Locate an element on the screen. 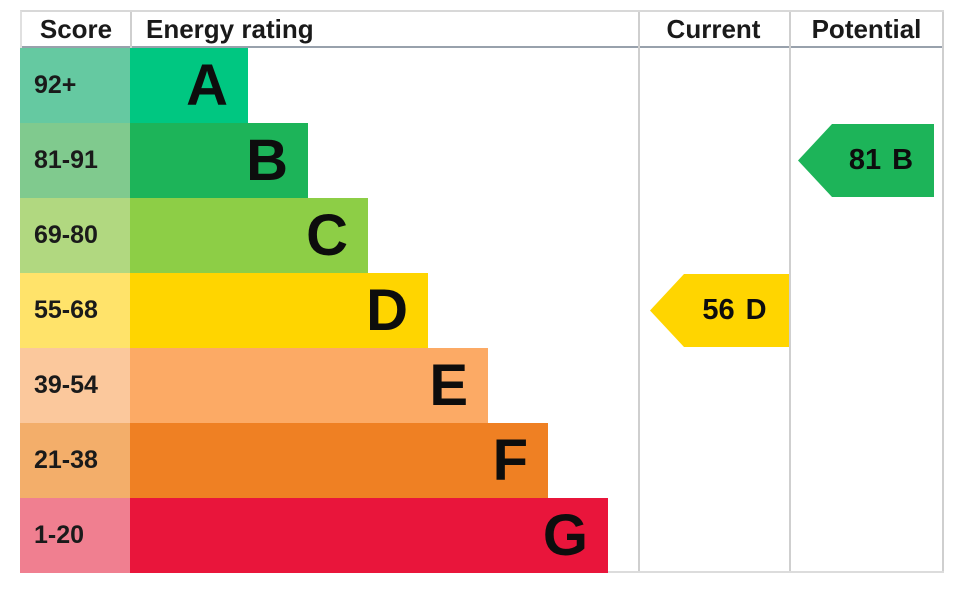  rating-bar: B is located at coordinates (219, 160).